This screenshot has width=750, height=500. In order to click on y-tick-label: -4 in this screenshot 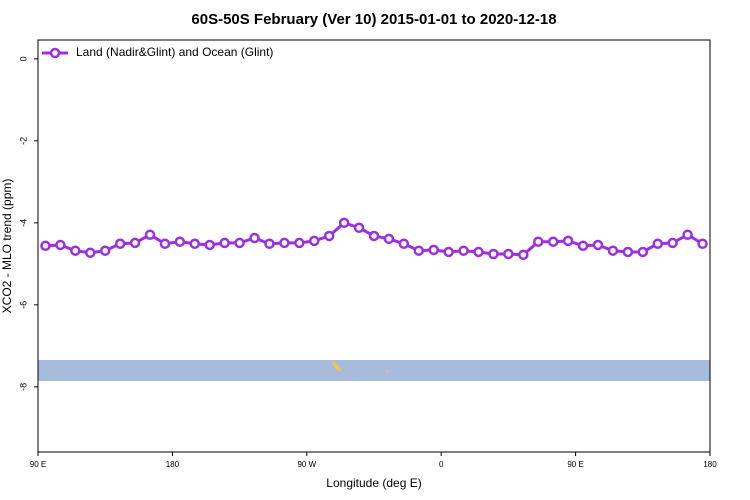, I will do `click(23, 223)`.